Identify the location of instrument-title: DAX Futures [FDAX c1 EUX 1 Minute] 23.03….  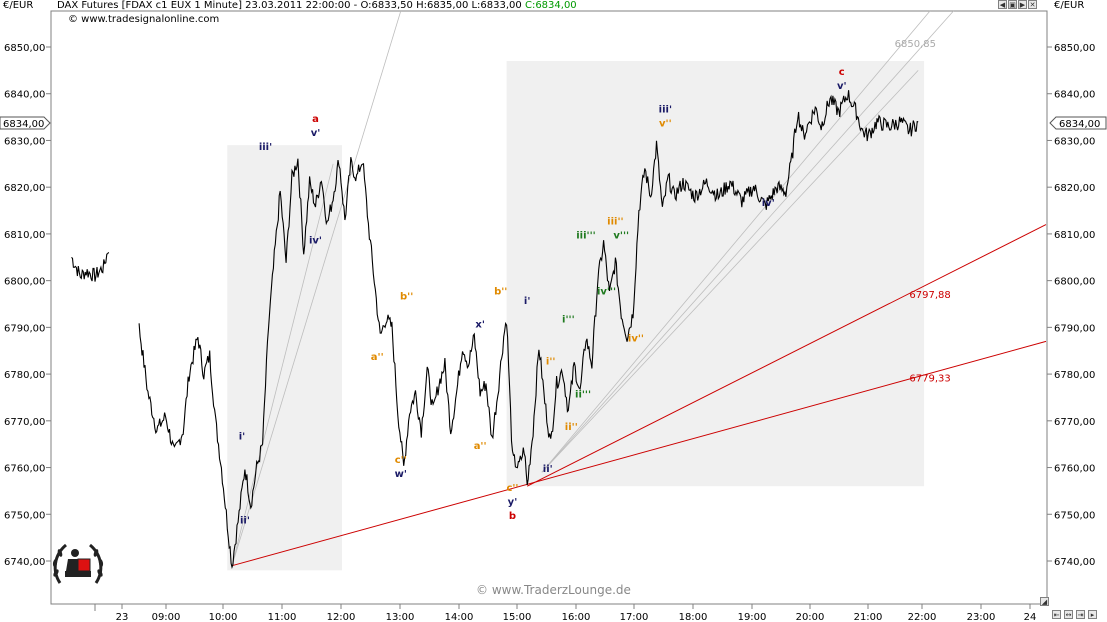
(317, 5).